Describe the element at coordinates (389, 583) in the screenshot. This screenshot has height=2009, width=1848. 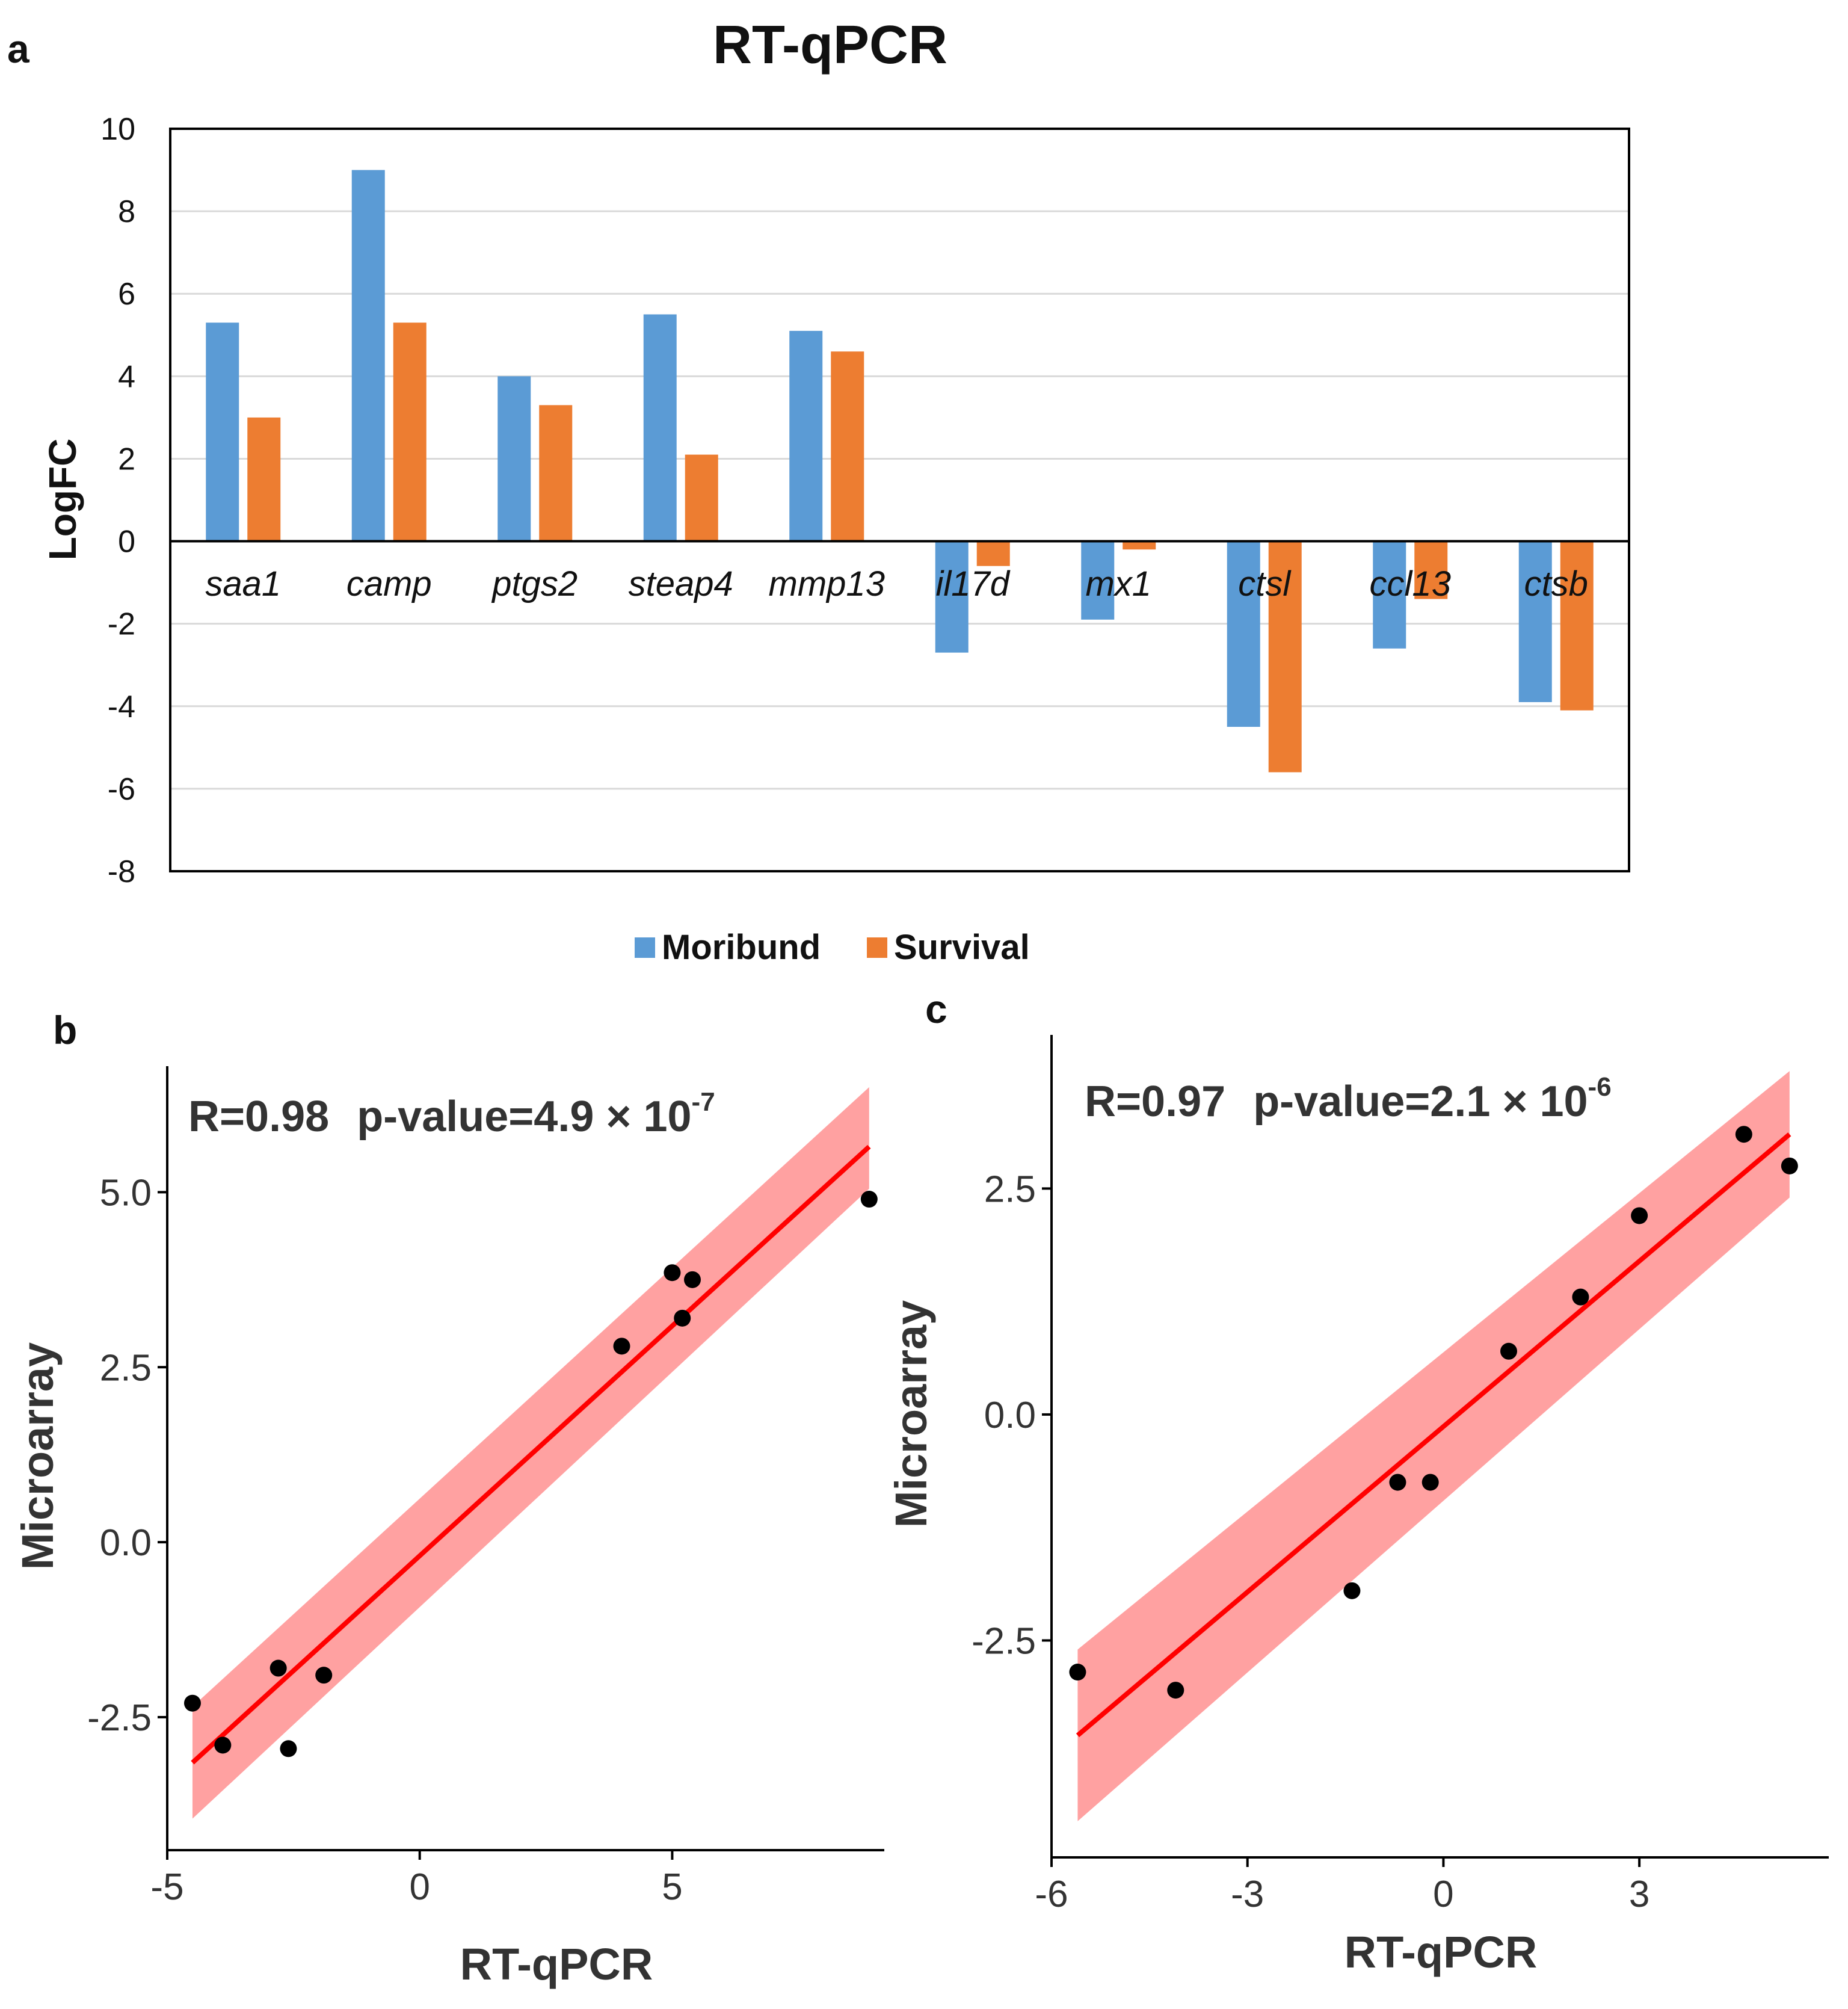
I see `category-label: camp` at that location.